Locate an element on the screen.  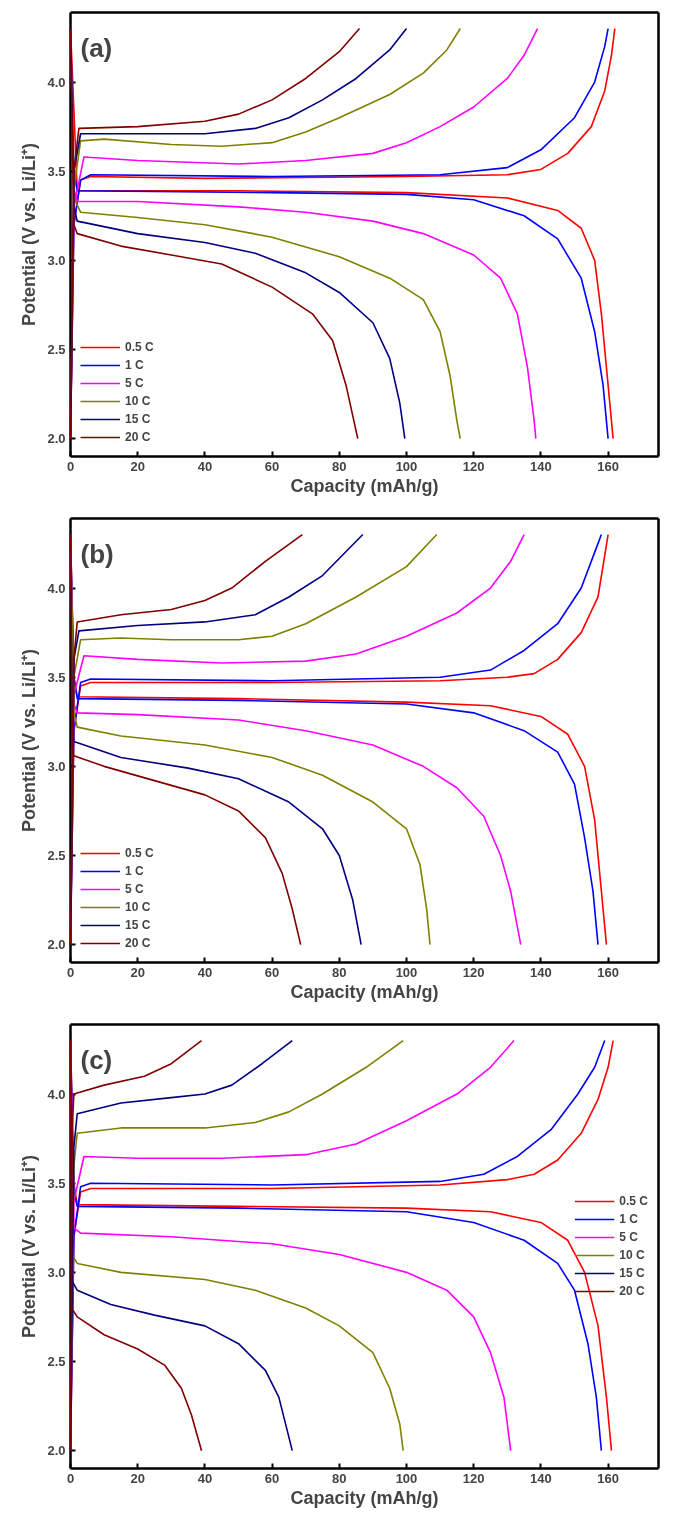
text: (c) is located at coordinates (96, 1059).